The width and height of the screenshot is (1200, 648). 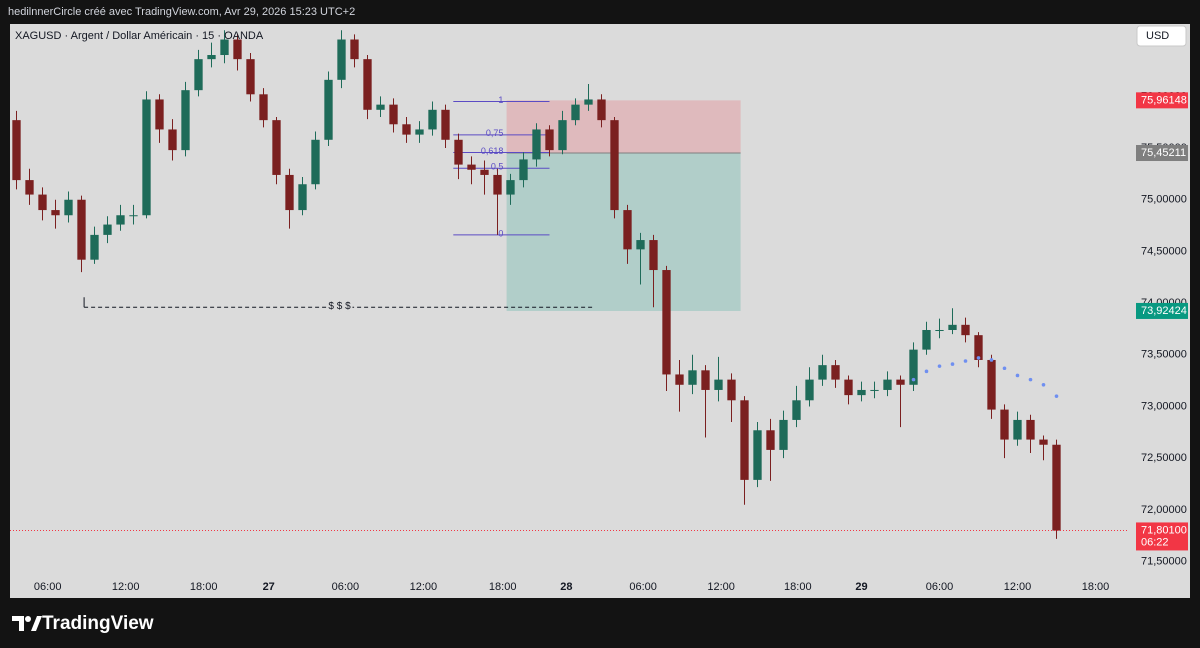 What do you see at coordinates (1164, 355) in the screenshot?
I see `y-tick-label: 73,50000` at bounding box center [1164, 355].